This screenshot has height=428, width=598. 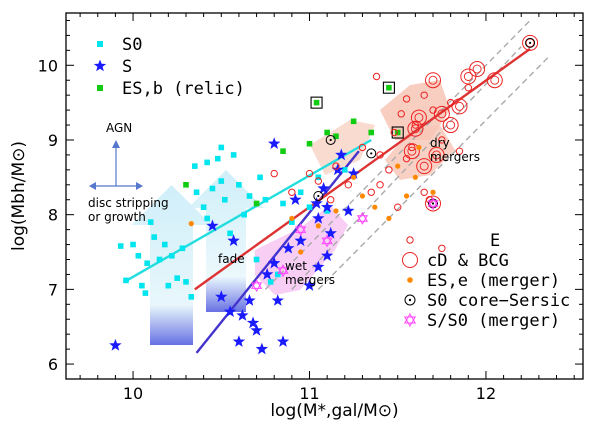 What do you see at coordinates (53, 364) in the screenshot?
I see `y-tick-label: 6` at bounding box center [53, 364].